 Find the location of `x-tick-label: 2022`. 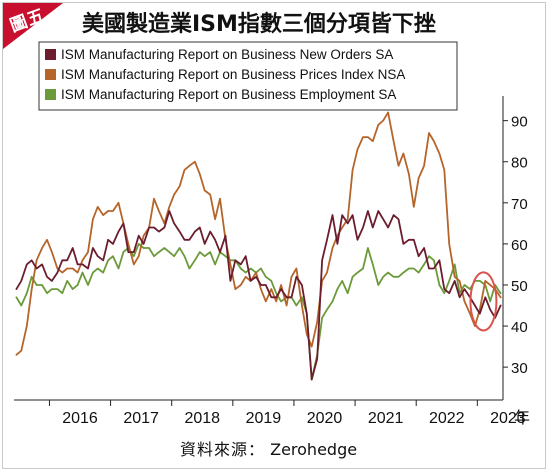

x-tick-label: 2022 is located at coordinates (447, 418).